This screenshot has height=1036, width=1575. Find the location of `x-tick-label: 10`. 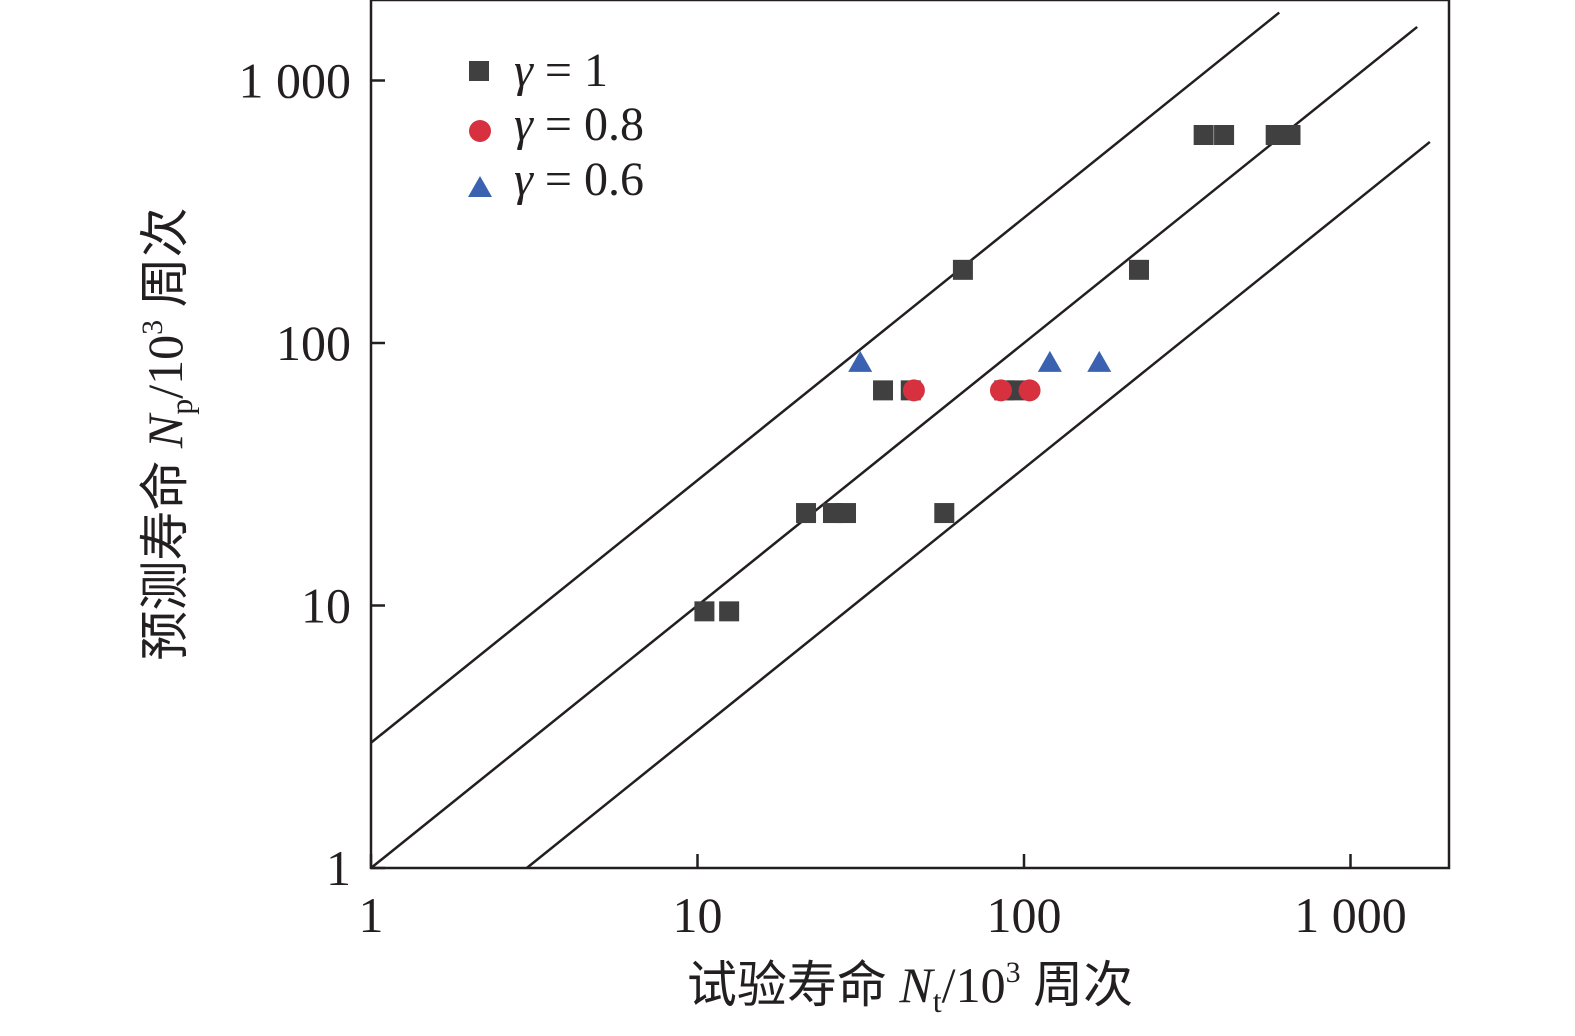

x-tick-label: 10 is located at coordinates (698, 915).